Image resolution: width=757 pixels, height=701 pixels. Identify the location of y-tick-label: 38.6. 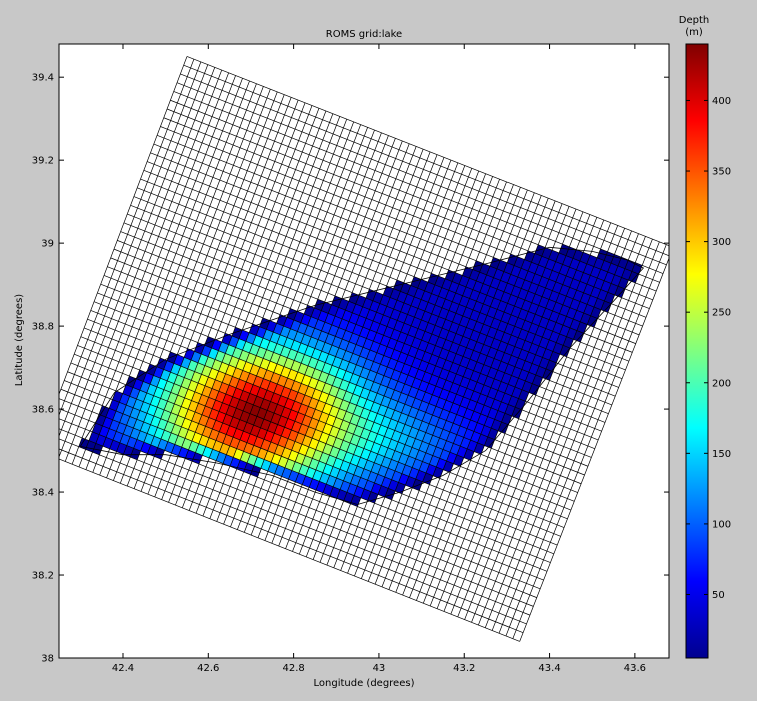
(43, 410).